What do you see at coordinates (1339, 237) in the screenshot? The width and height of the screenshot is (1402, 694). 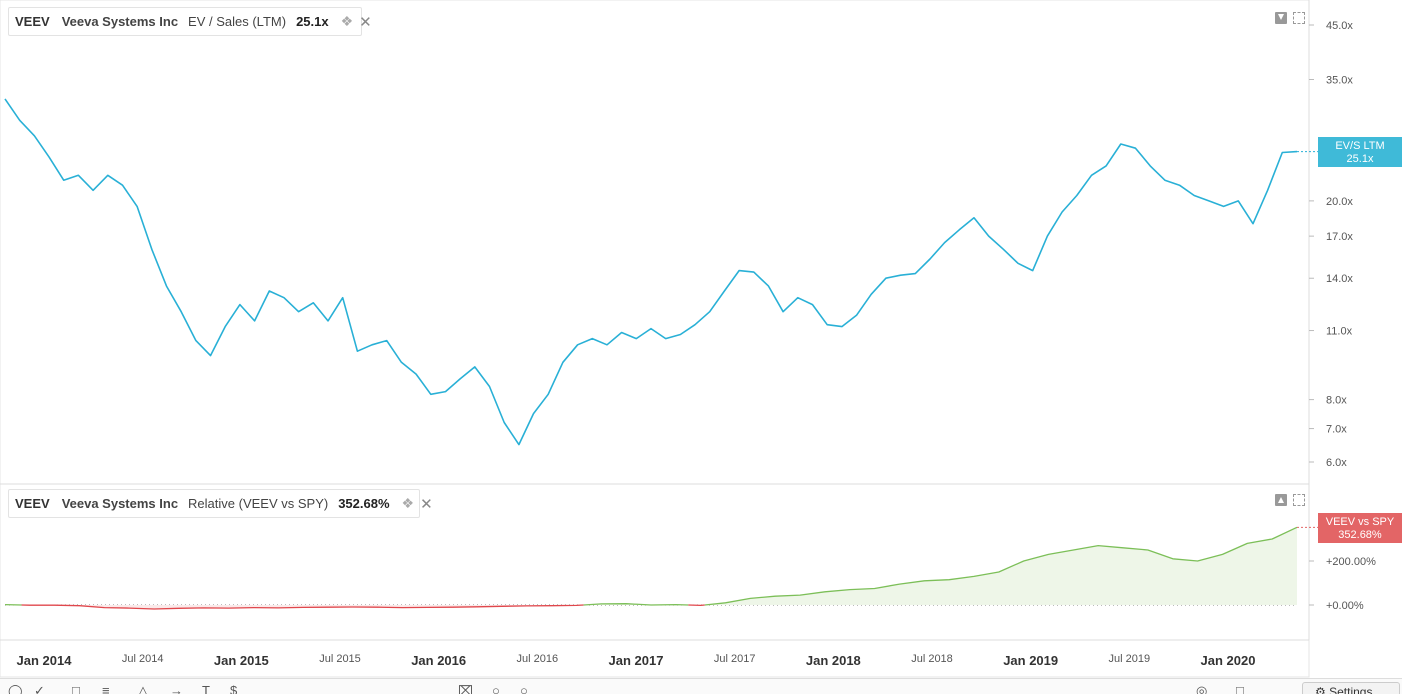 I see `y-tick-label: 17.0x` at bounding box center [1339, 237].